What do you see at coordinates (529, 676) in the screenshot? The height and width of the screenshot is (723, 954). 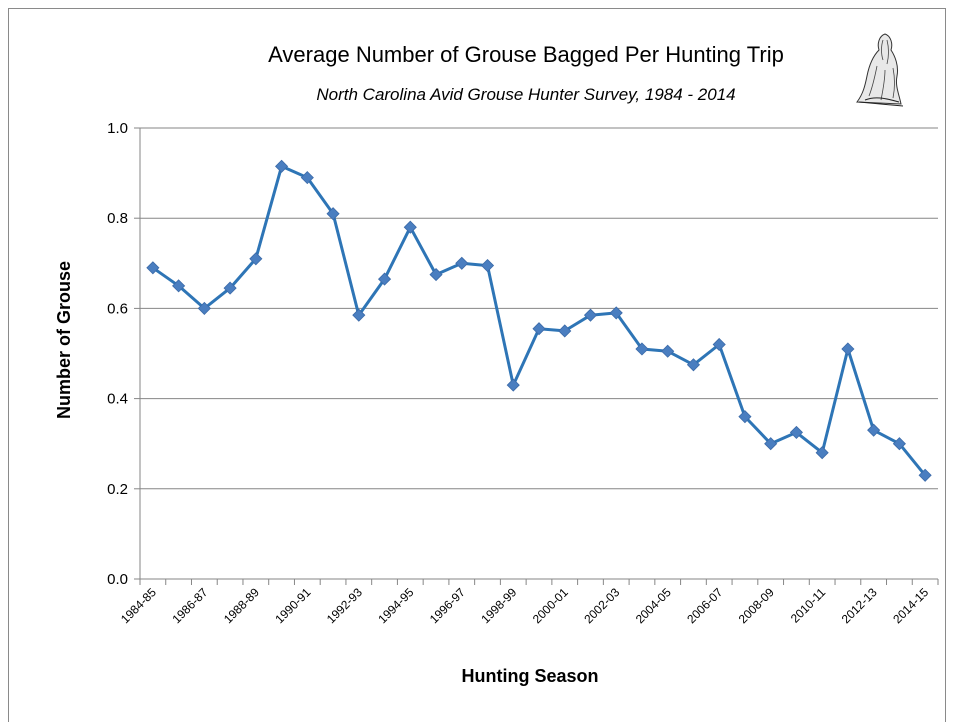 I see `x-axis-title: Hunting Season` at bounding box center [529, 676].